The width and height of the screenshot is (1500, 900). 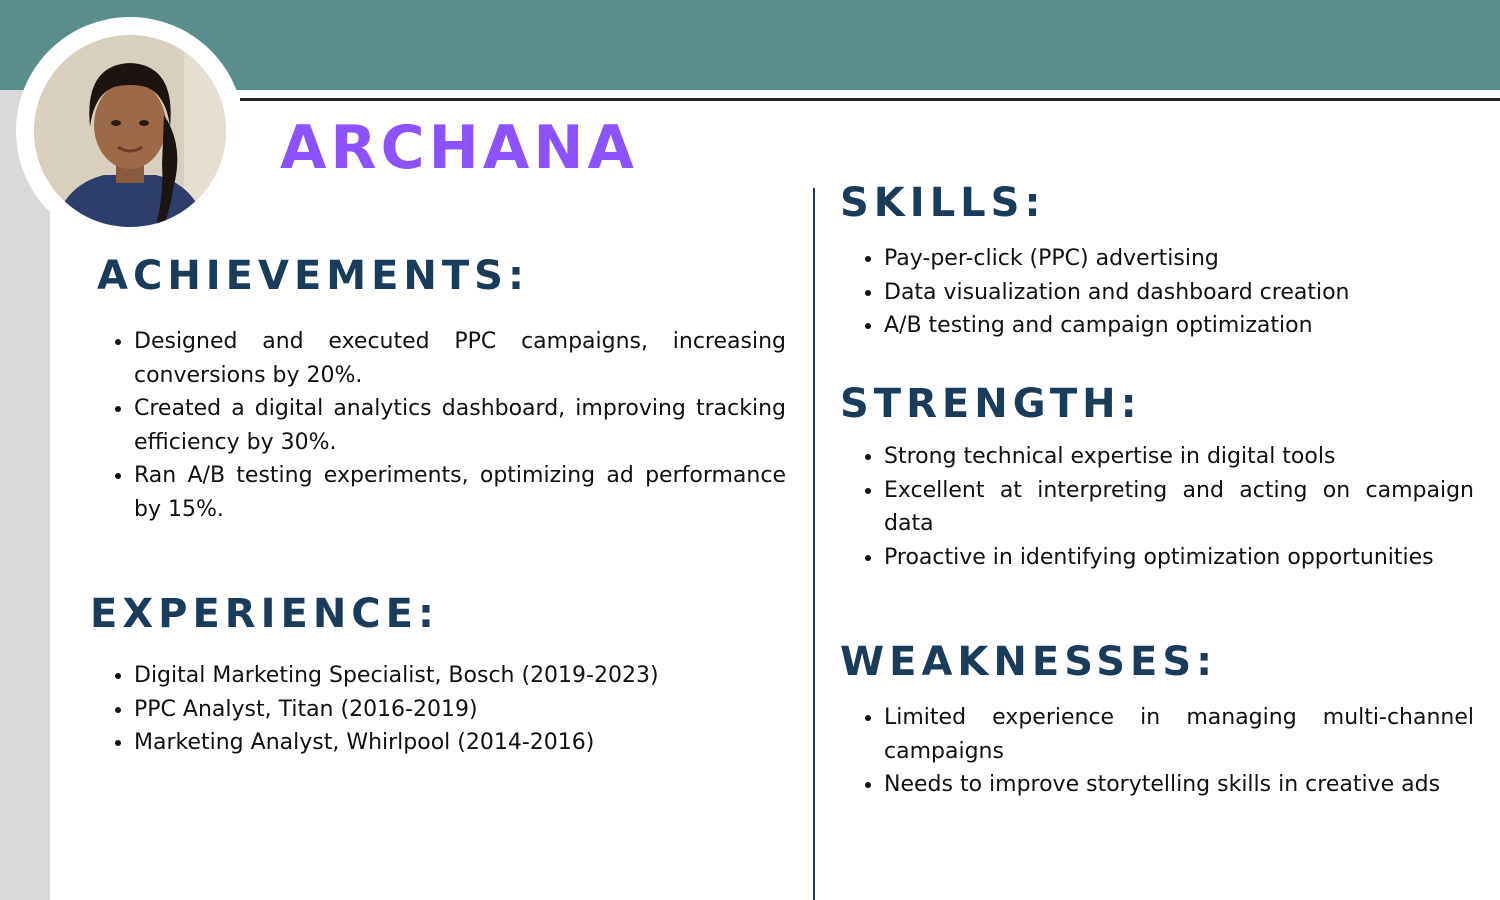 What do you see at coordinates (25, 495) in the screenshot?
I see `left-accent-strip` at bounding box center [25, 495].